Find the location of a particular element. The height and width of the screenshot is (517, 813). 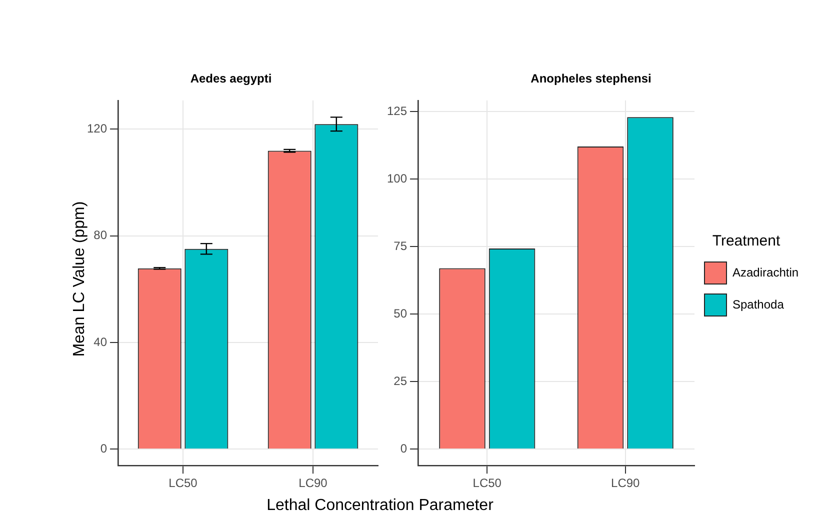

chart-title: Anopheles stephensi is located at coordinates (591, 79).